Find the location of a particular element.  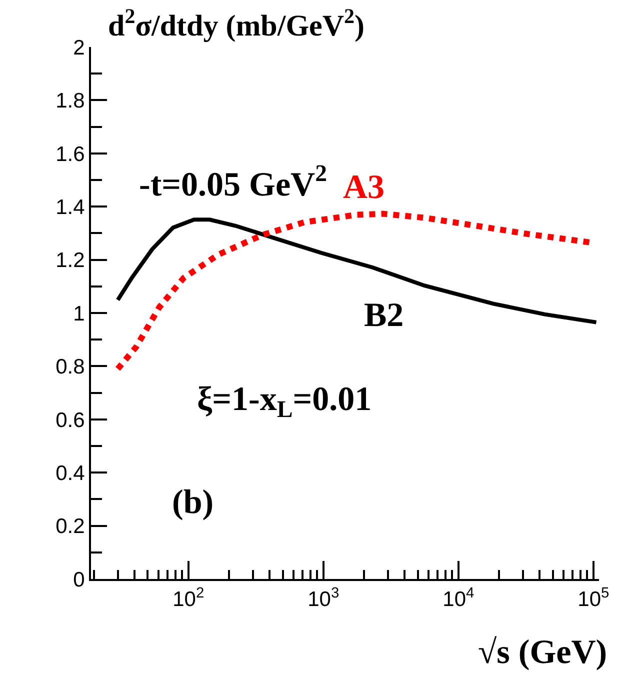

y-tick-label: 0.4 is located at coordinates (71, 473).